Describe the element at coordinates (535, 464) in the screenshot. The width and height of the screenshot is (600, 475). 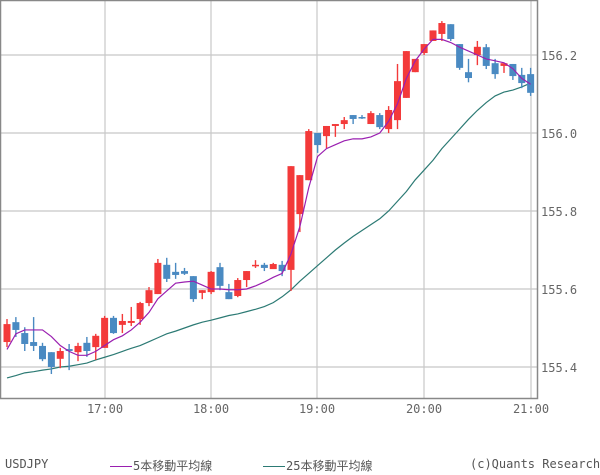
I see `copyright: (c)Quants Research` at that location.